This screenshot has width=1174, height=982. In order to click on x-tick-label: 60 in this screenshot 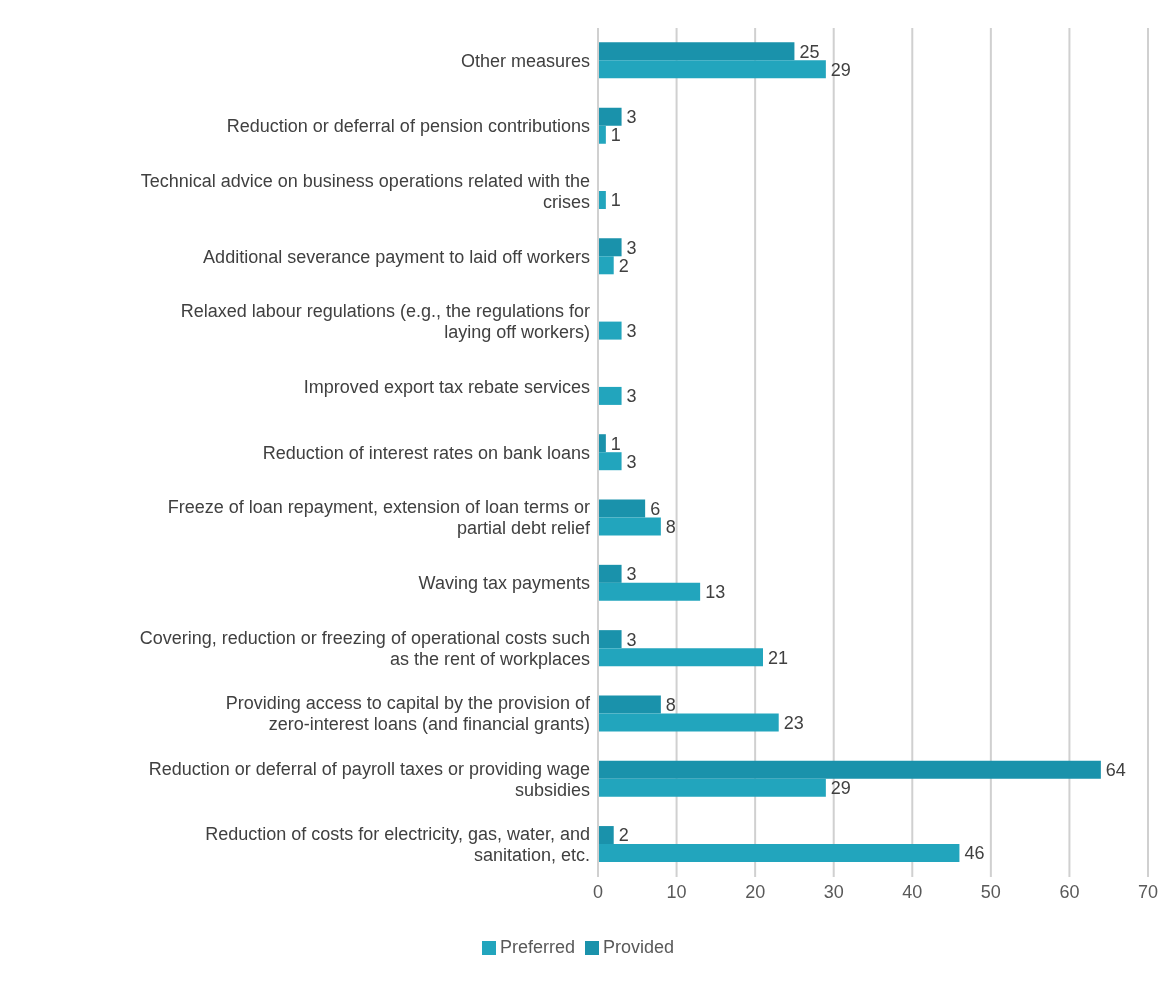, I will do `click(1069, 891)`.